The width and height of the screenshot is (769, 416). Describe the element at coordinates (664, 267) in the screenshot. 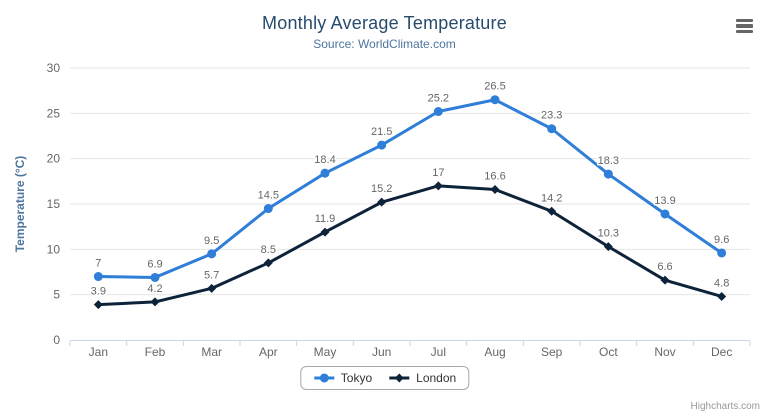

I see `data-label-london: 6.6` at that location.